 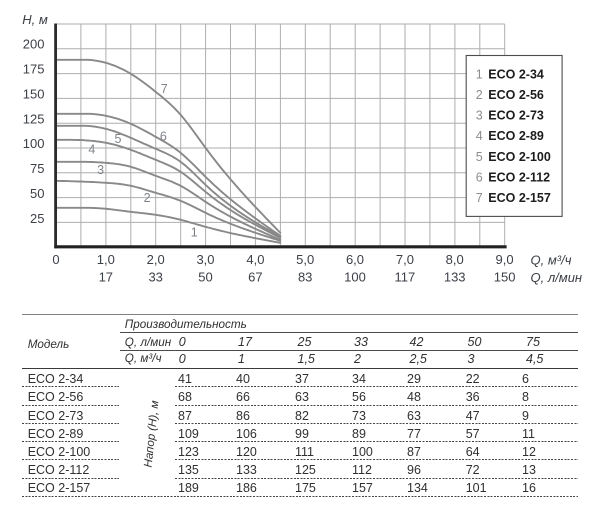 I want to click on svg-text: 2,0, so click(x=156, y=259).